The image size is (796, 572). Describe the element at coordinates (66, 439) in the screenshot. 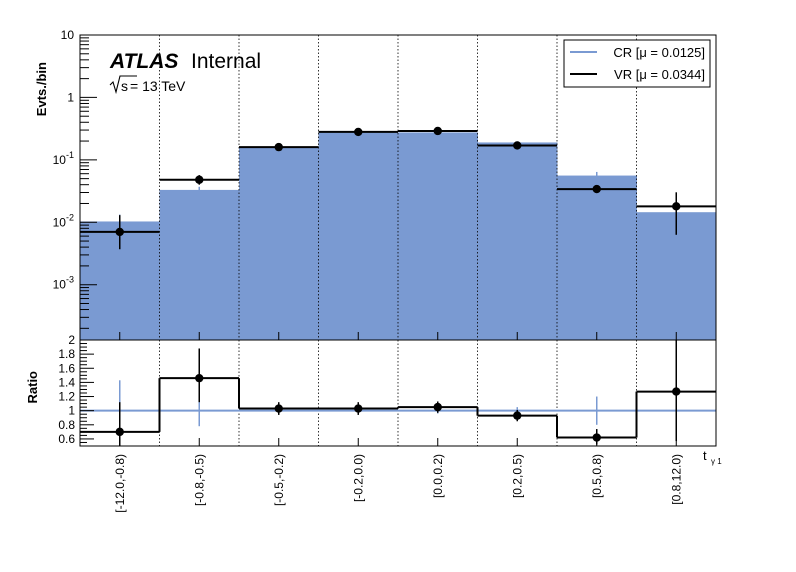

I see `ratio-y-tick-label: 0.6` at that location.